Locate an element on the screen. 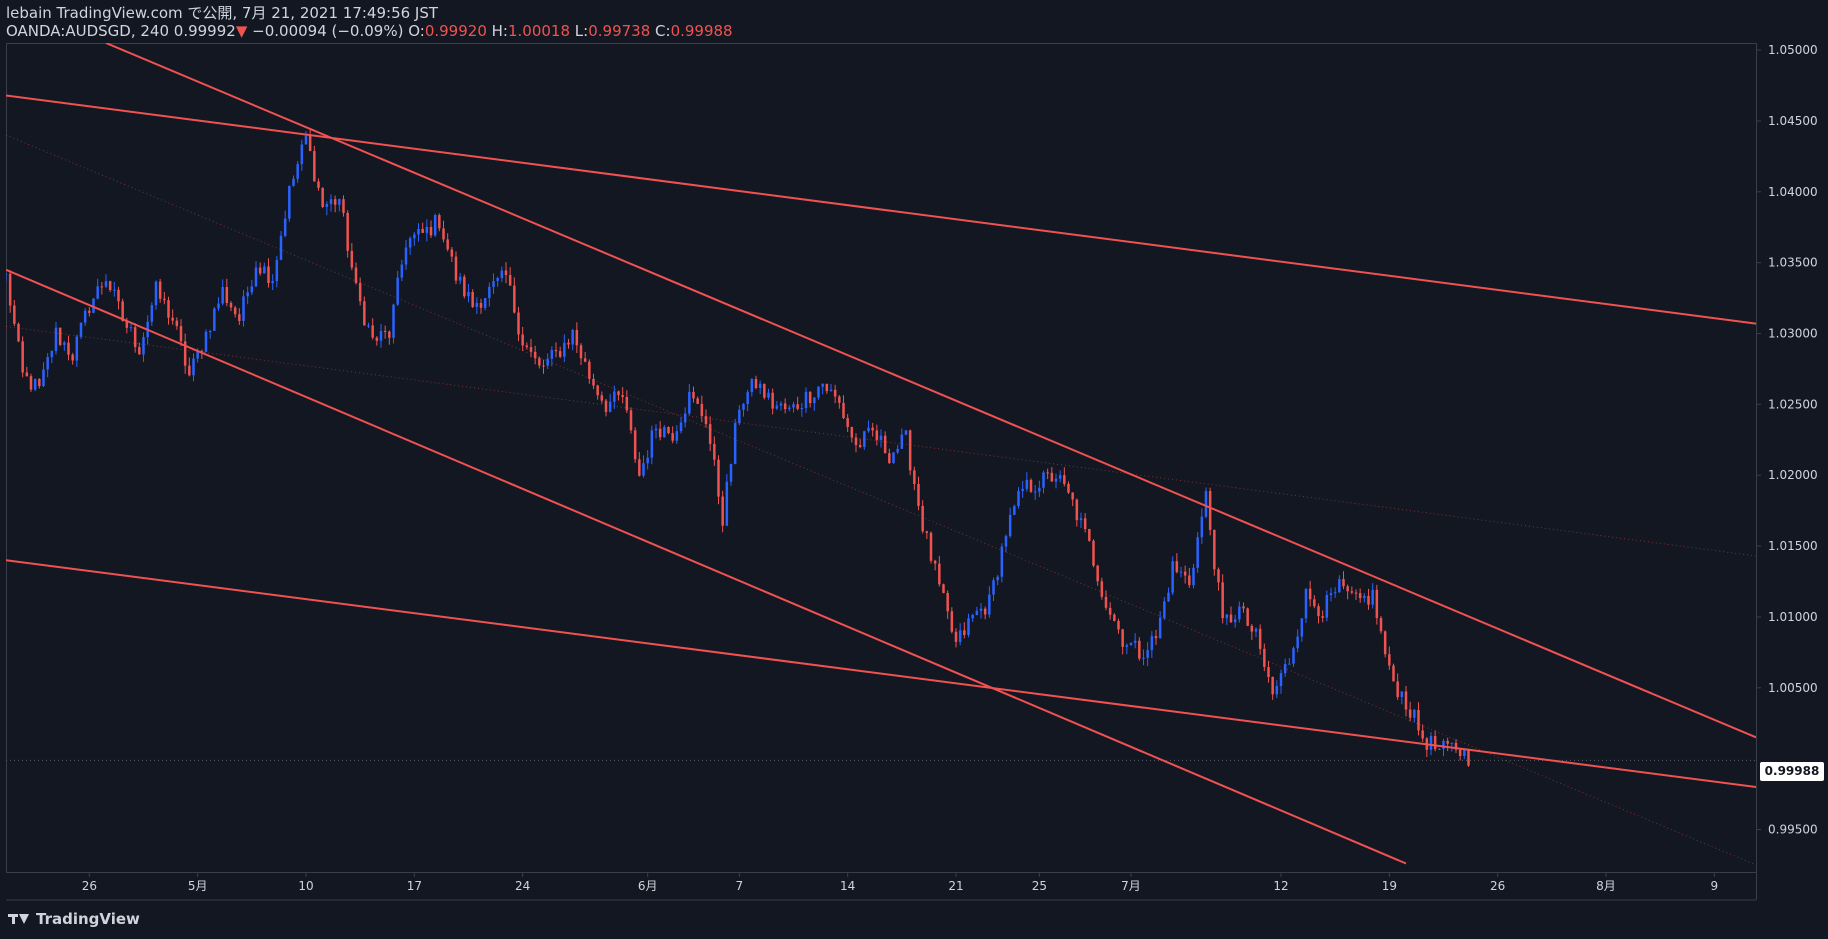  x-tick-label: 19 is located at coordinates (1389, 886).